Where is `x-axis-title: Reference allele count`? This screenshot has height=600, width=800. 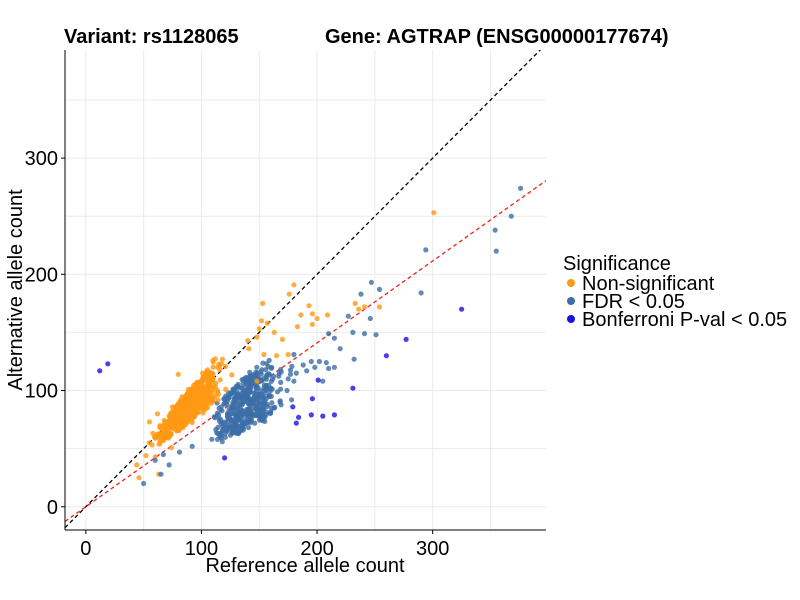 x-axis-title: Reference allele count is located at coordinates (304, 566).